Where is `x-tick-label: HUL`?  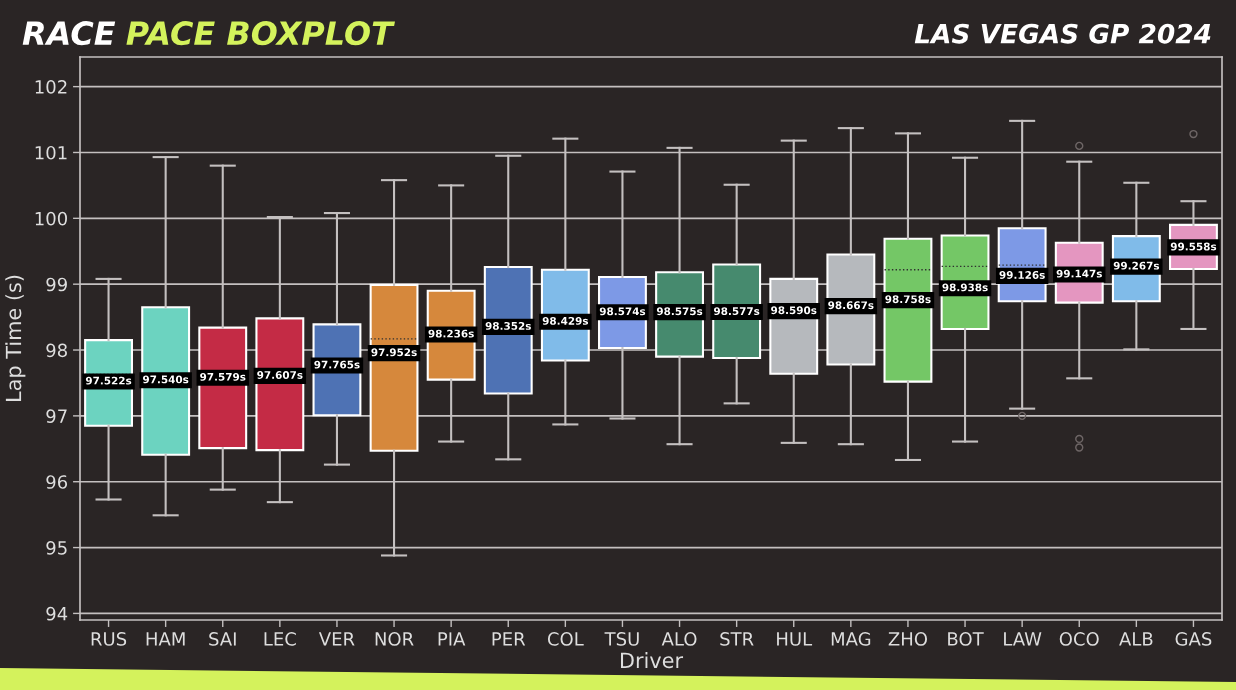
x-tick-label: HUL is located at coordinates (795, 639).